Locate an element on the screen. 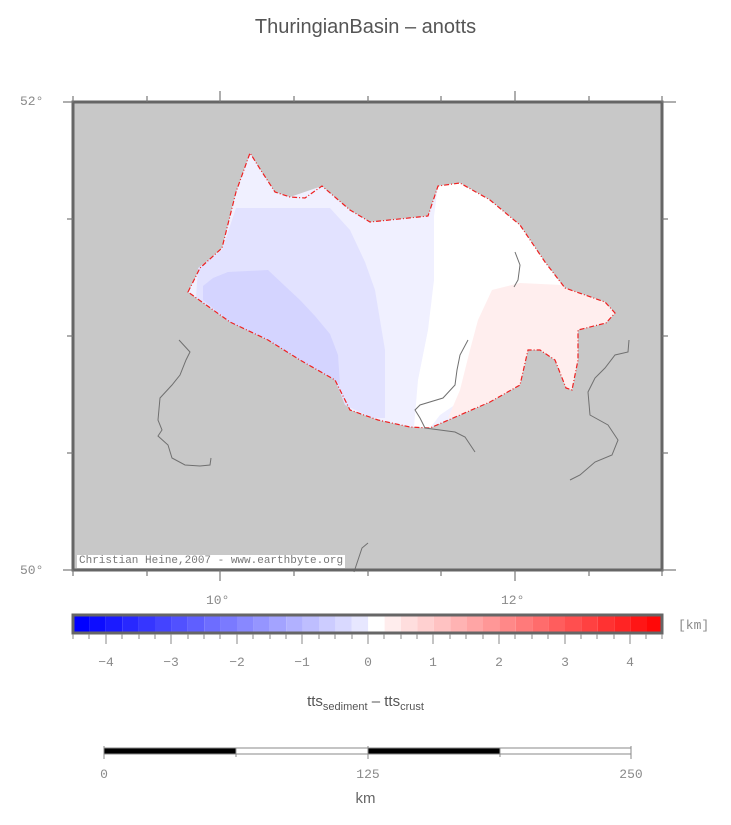 This screenshot has width=731, height=825. scalebar-label-250: 250 is located at coordinates (631, 774).